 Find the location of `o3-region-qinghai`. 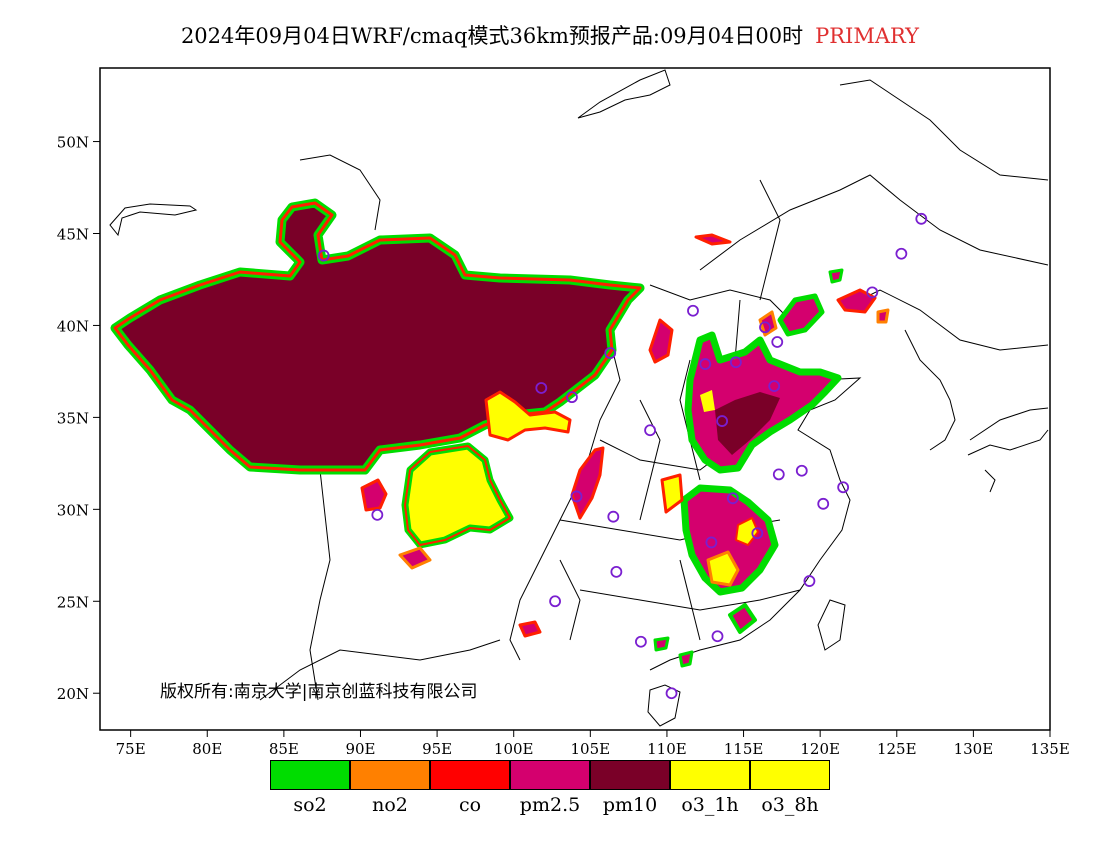

o3-region-qinghai is located at coordinates (528, 416).